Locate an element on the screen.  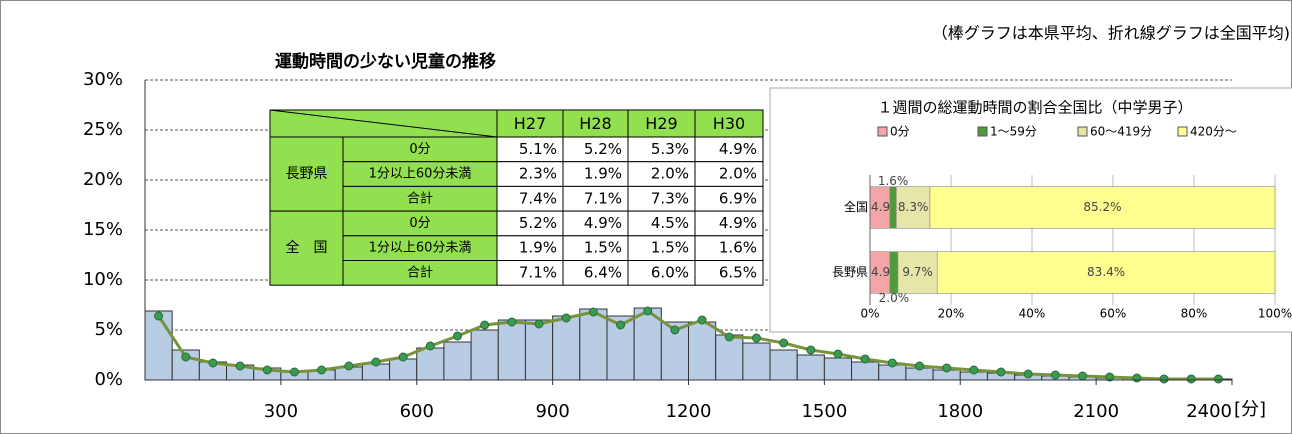
y-tick-label: 30% is located at coordinates (103, 79).